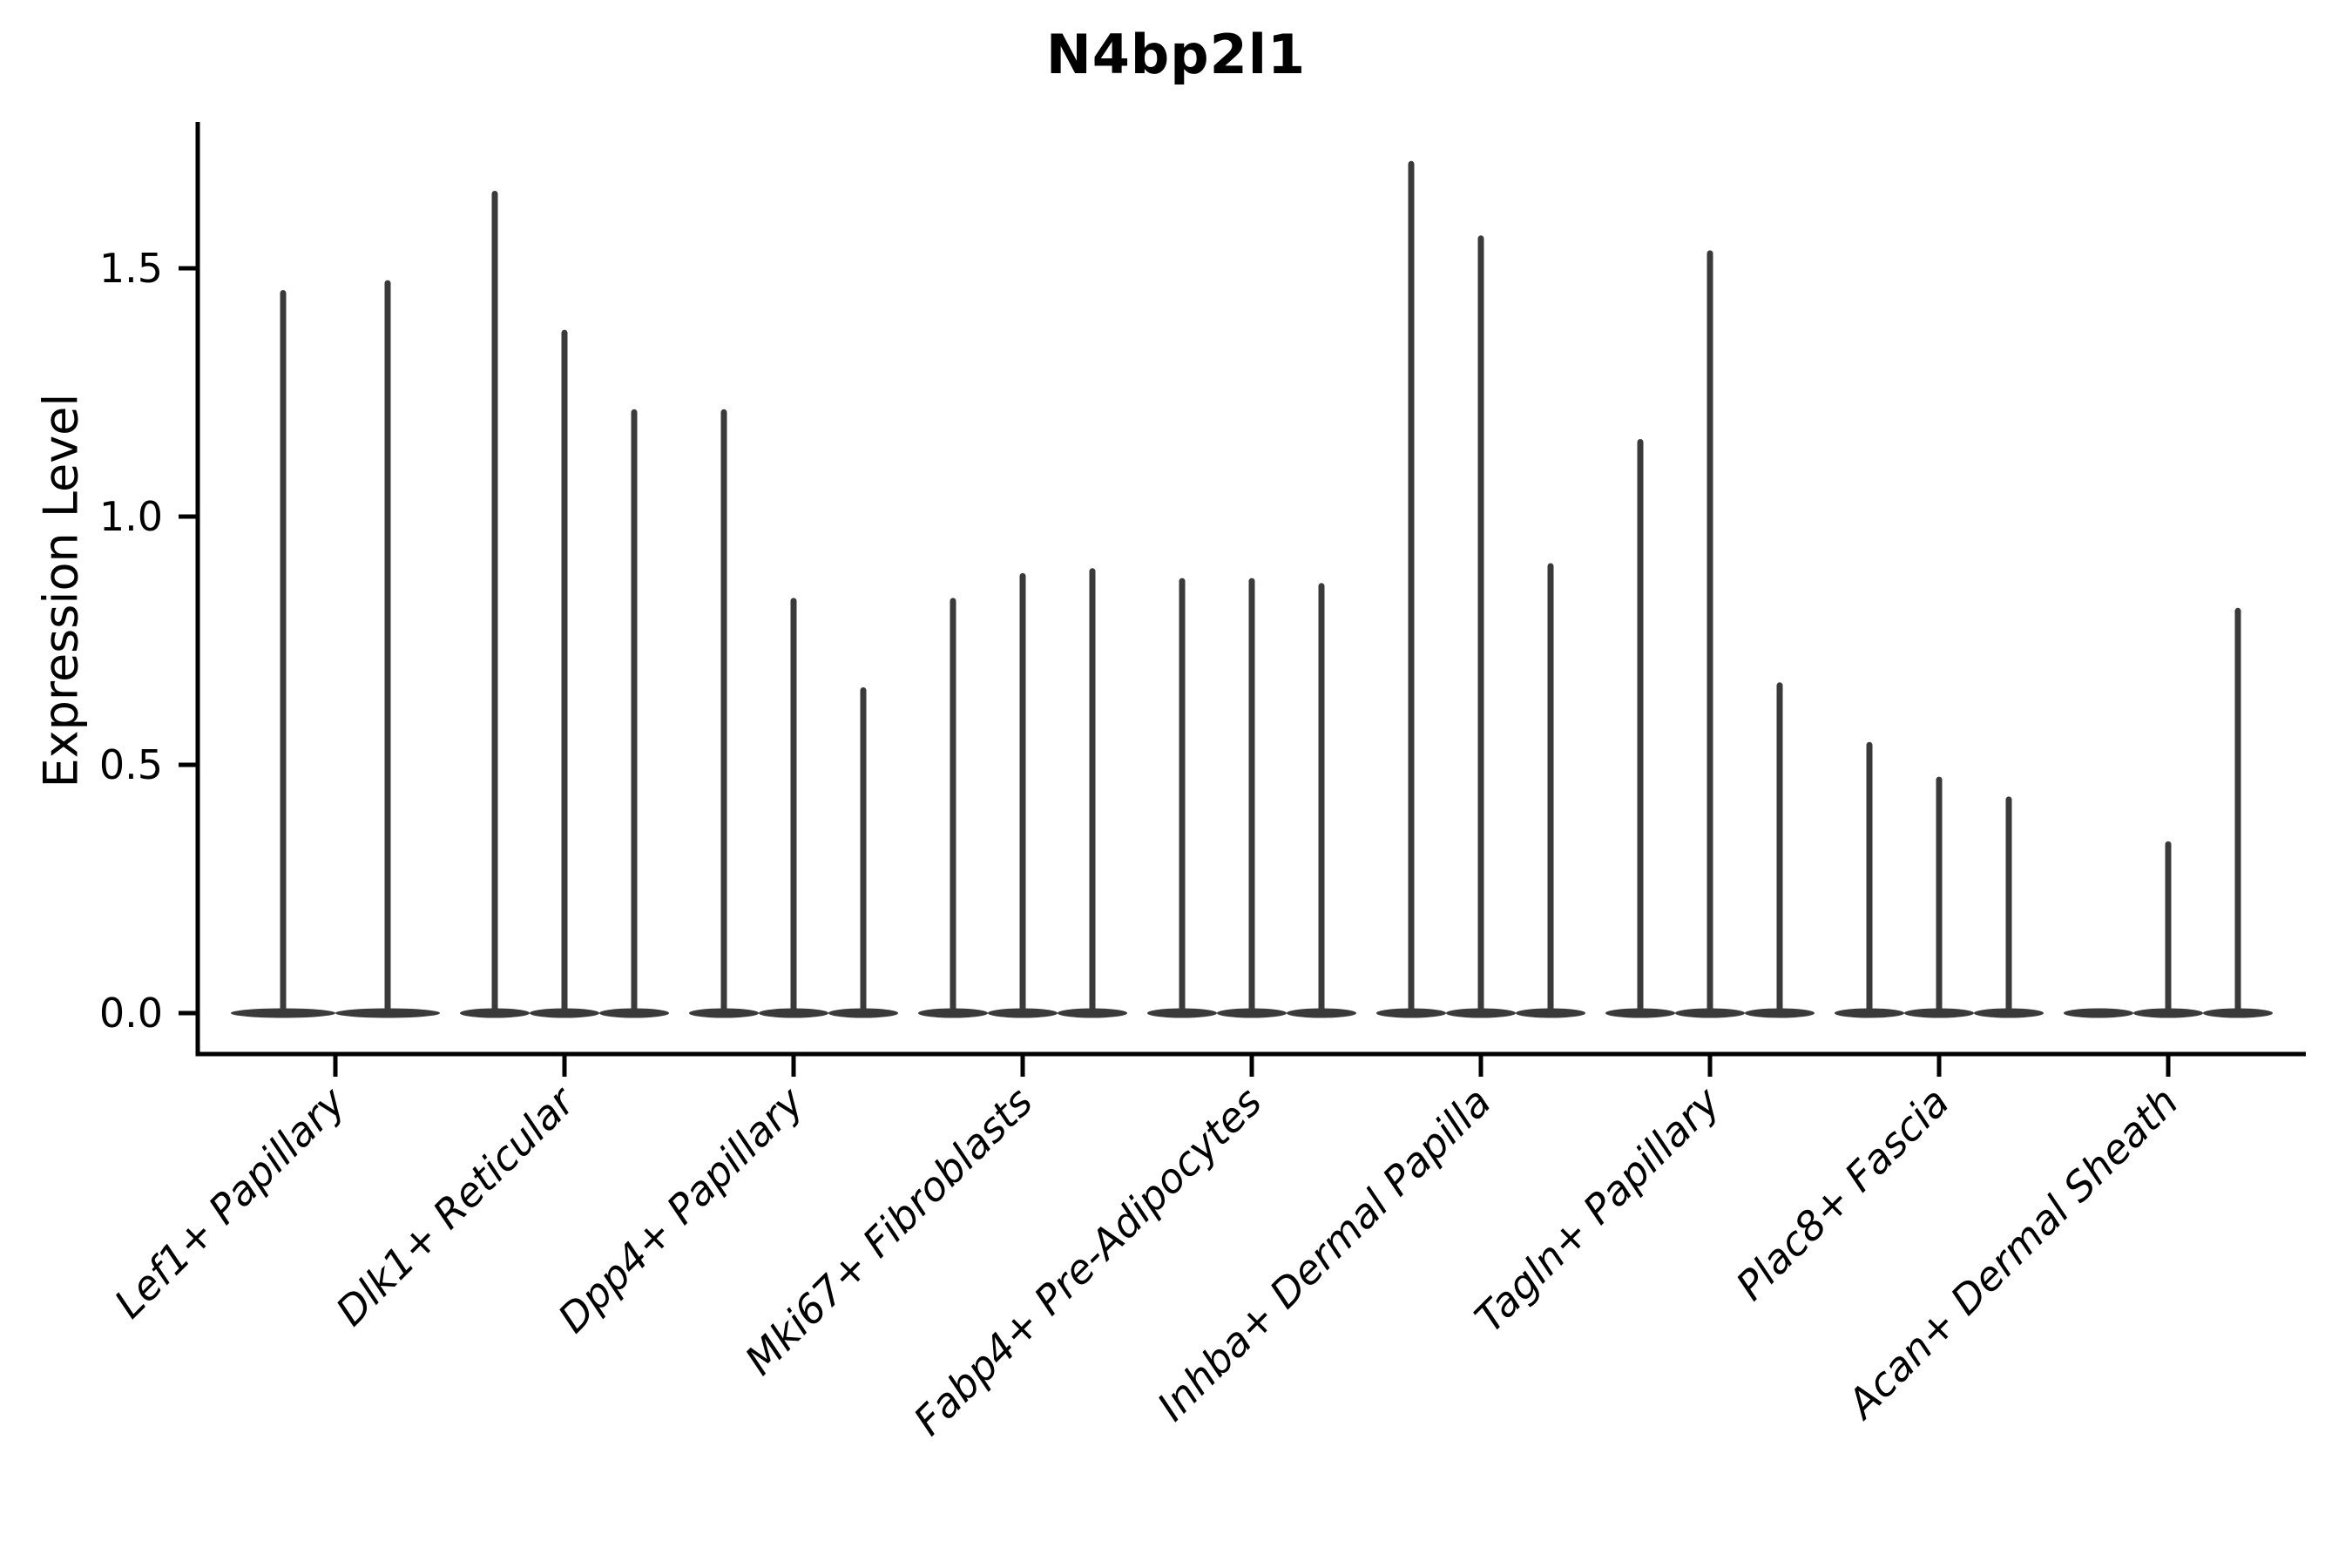 The width and height of the screenshot is (2352, 1568). What do you see at coordinates (131, 1014) in the screenshot?
I see `y-tick-label: 0.0` at bounding box center [131, 1014].